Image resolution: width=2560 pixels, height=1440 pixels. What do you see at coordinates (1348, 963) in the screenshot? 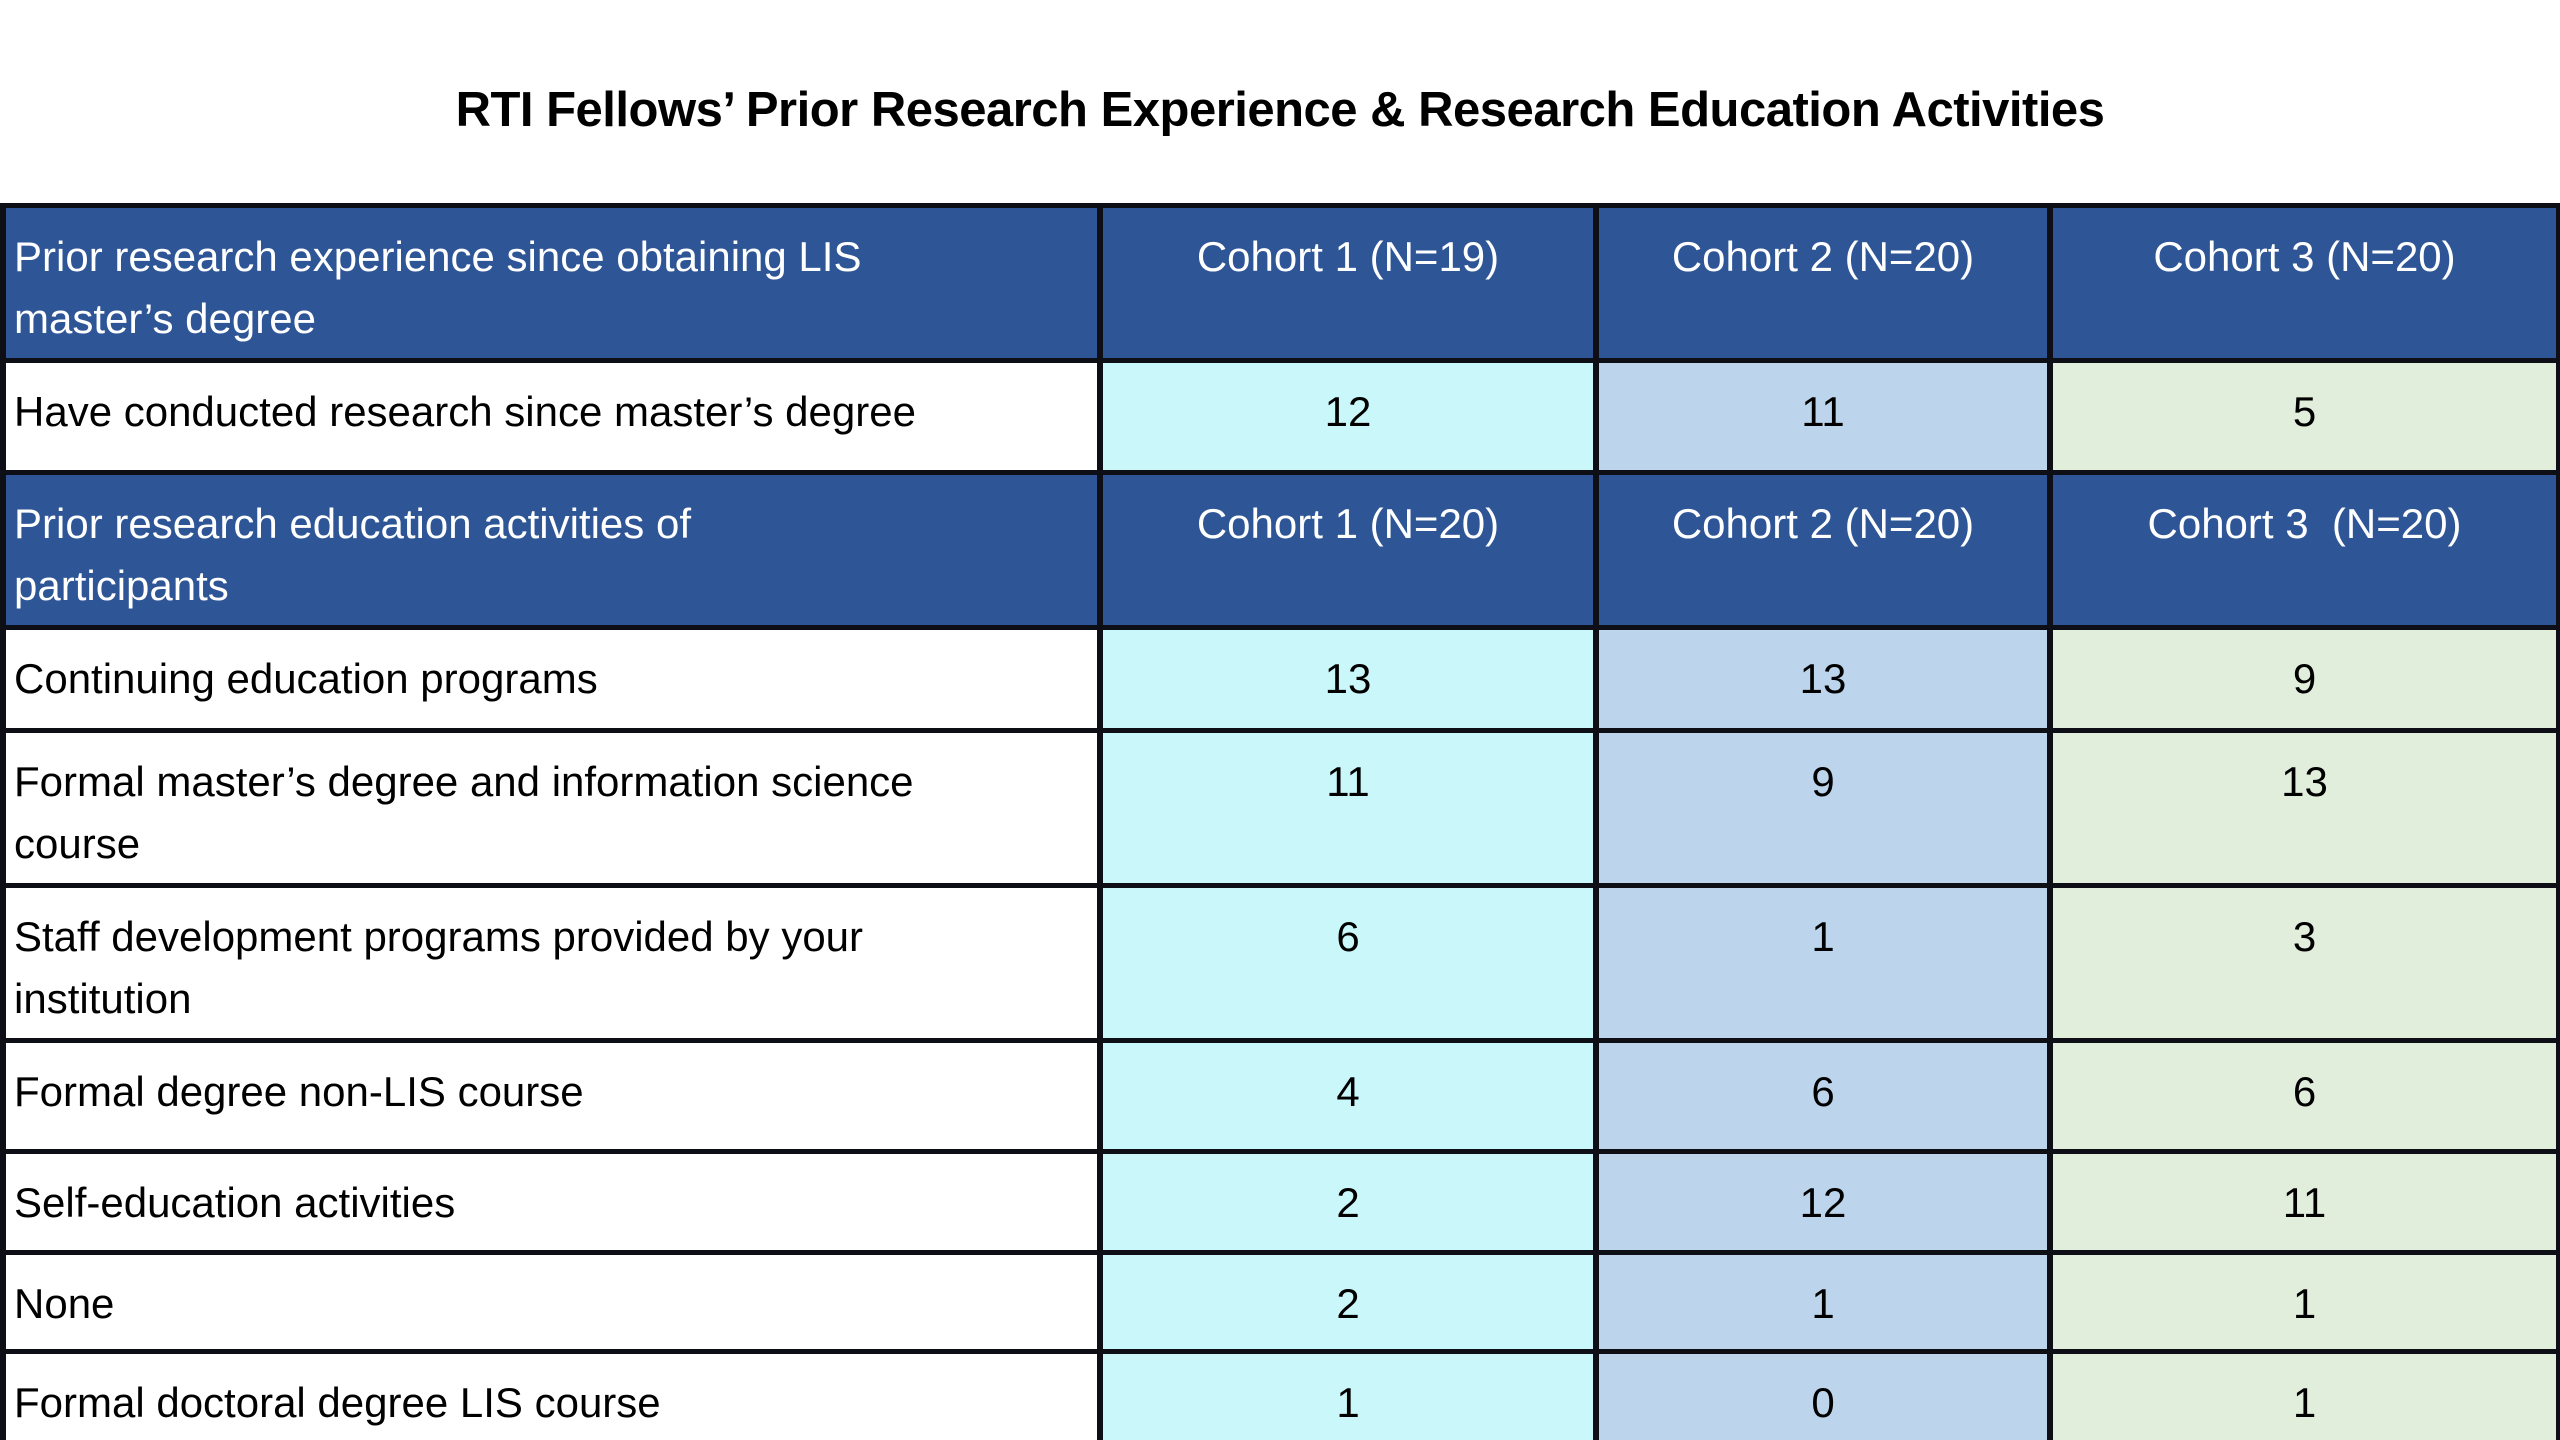
I see `value-cell-cohort1: 6` at bounding box center [1348, 963].